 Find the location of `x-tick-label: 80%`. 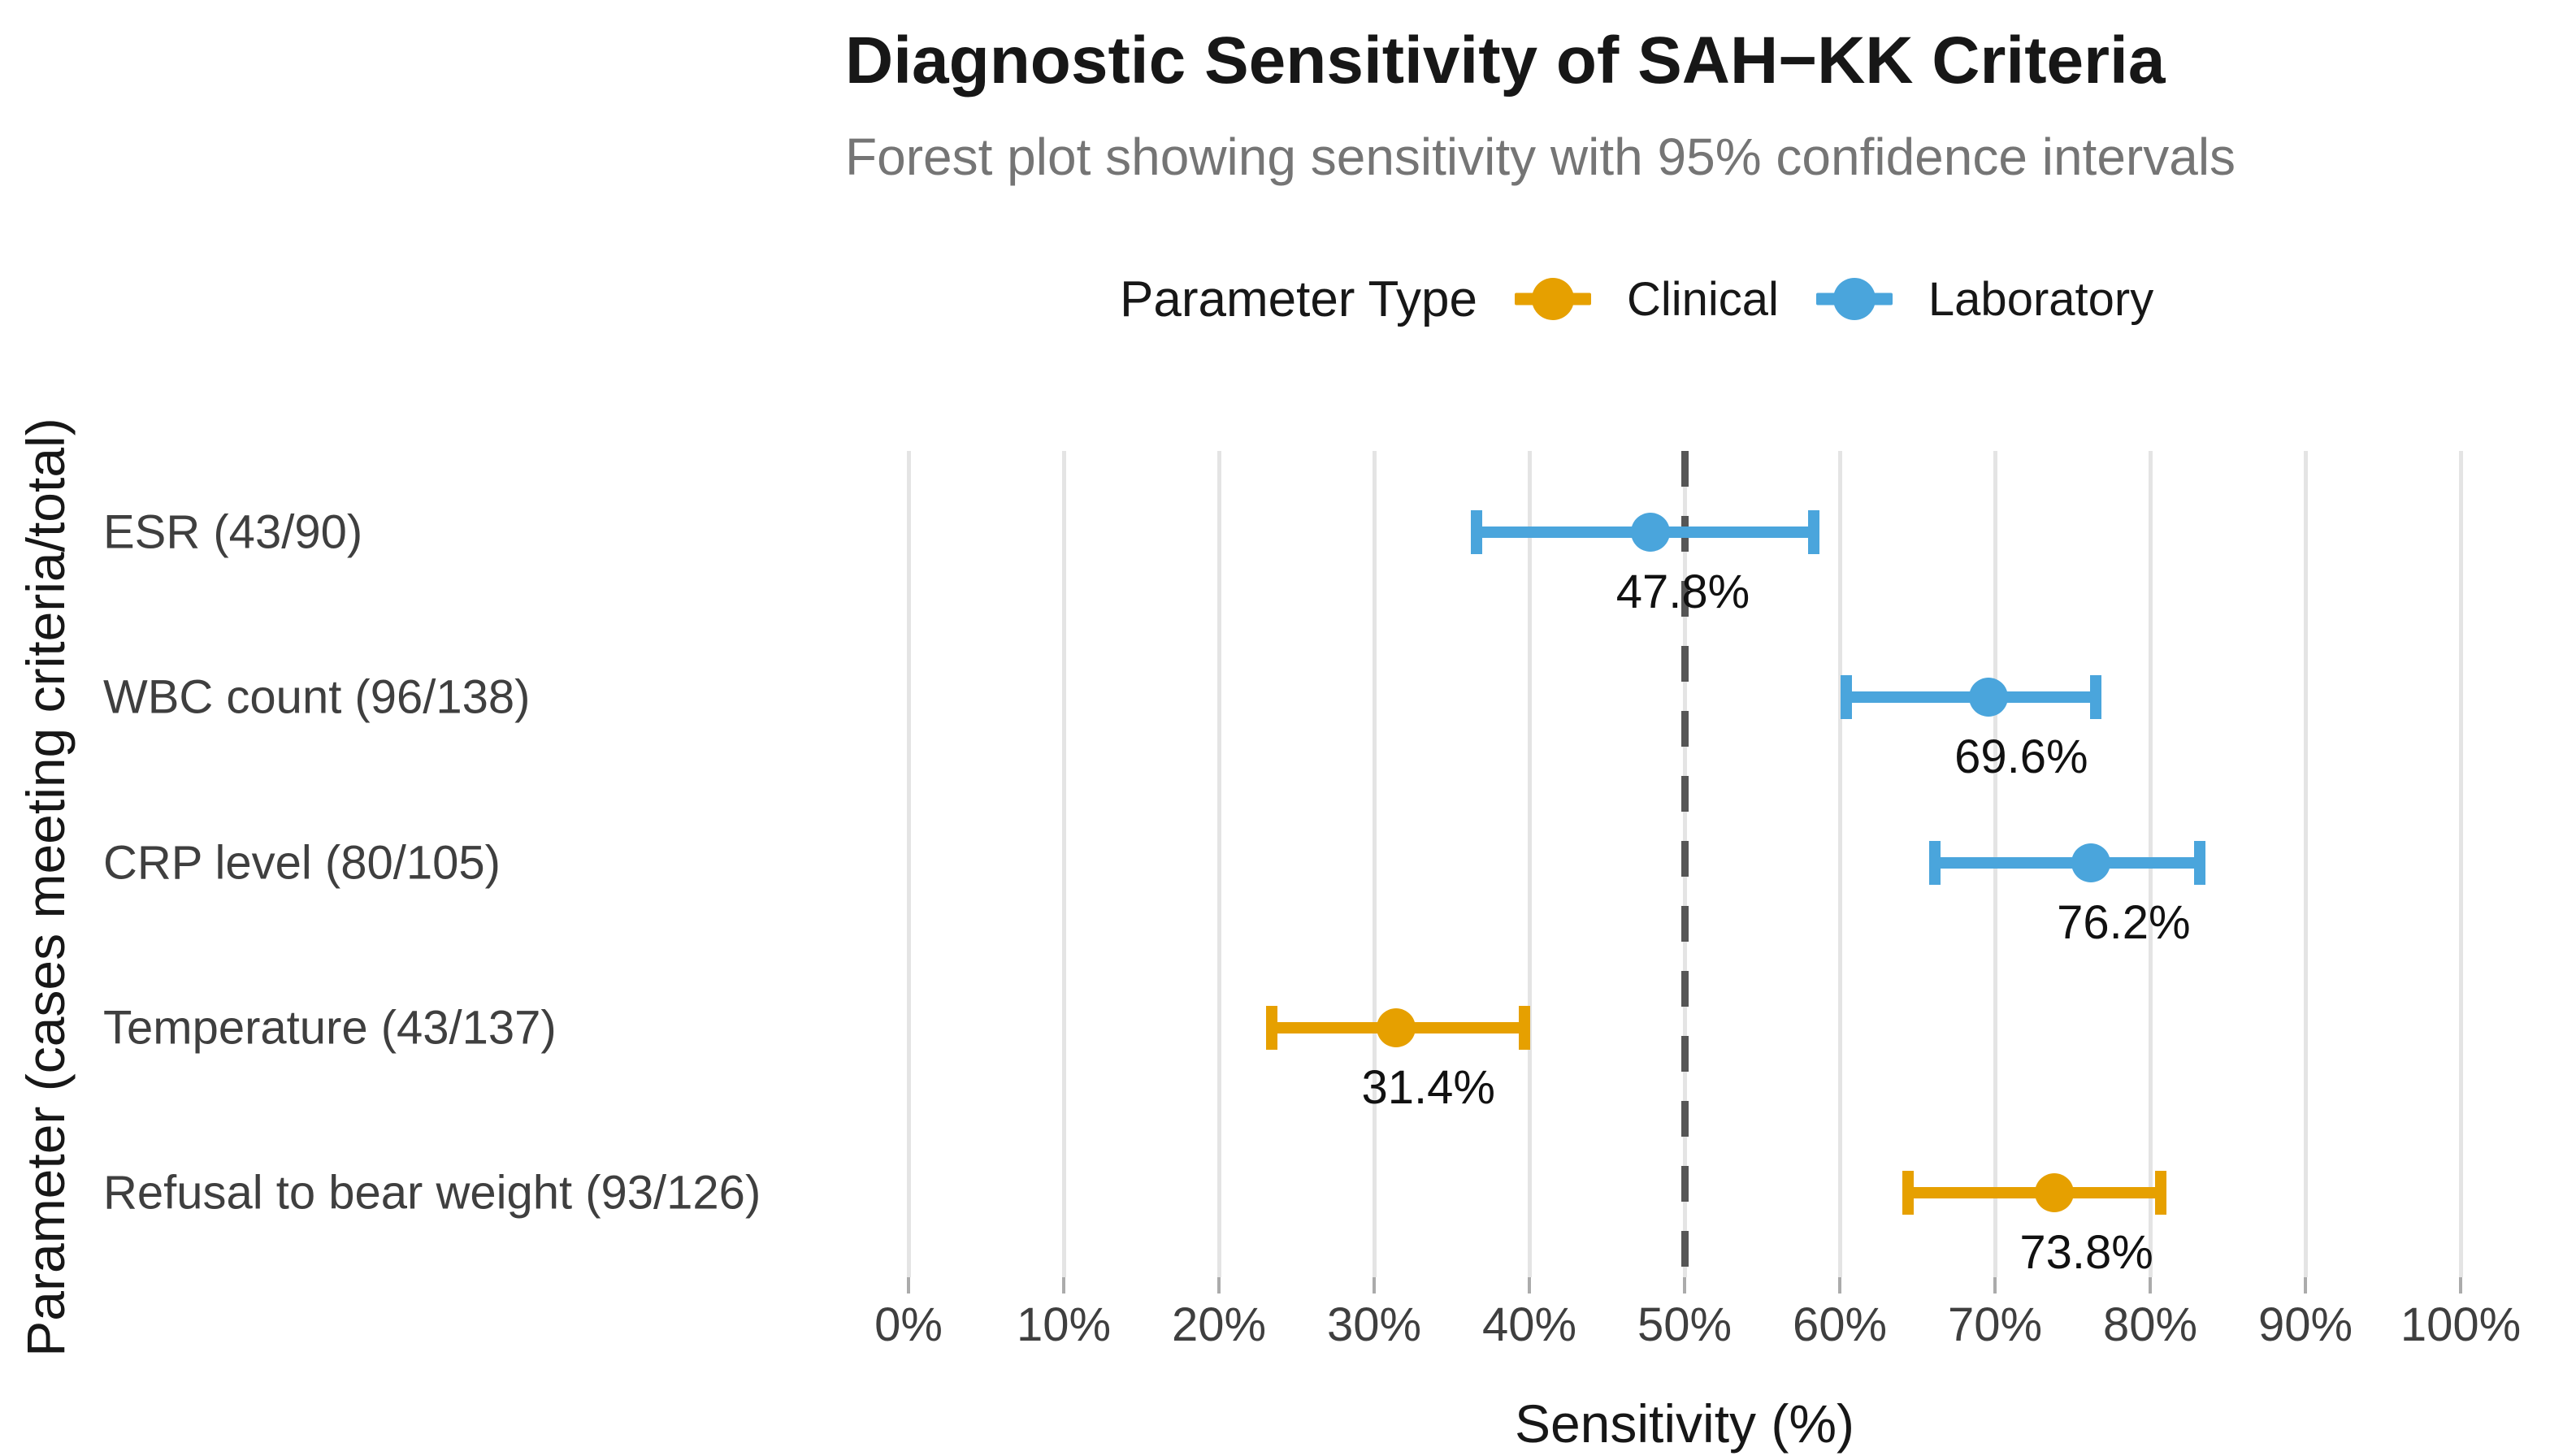

x-tick-label: 80% is located at coordinates (2150, 1324).